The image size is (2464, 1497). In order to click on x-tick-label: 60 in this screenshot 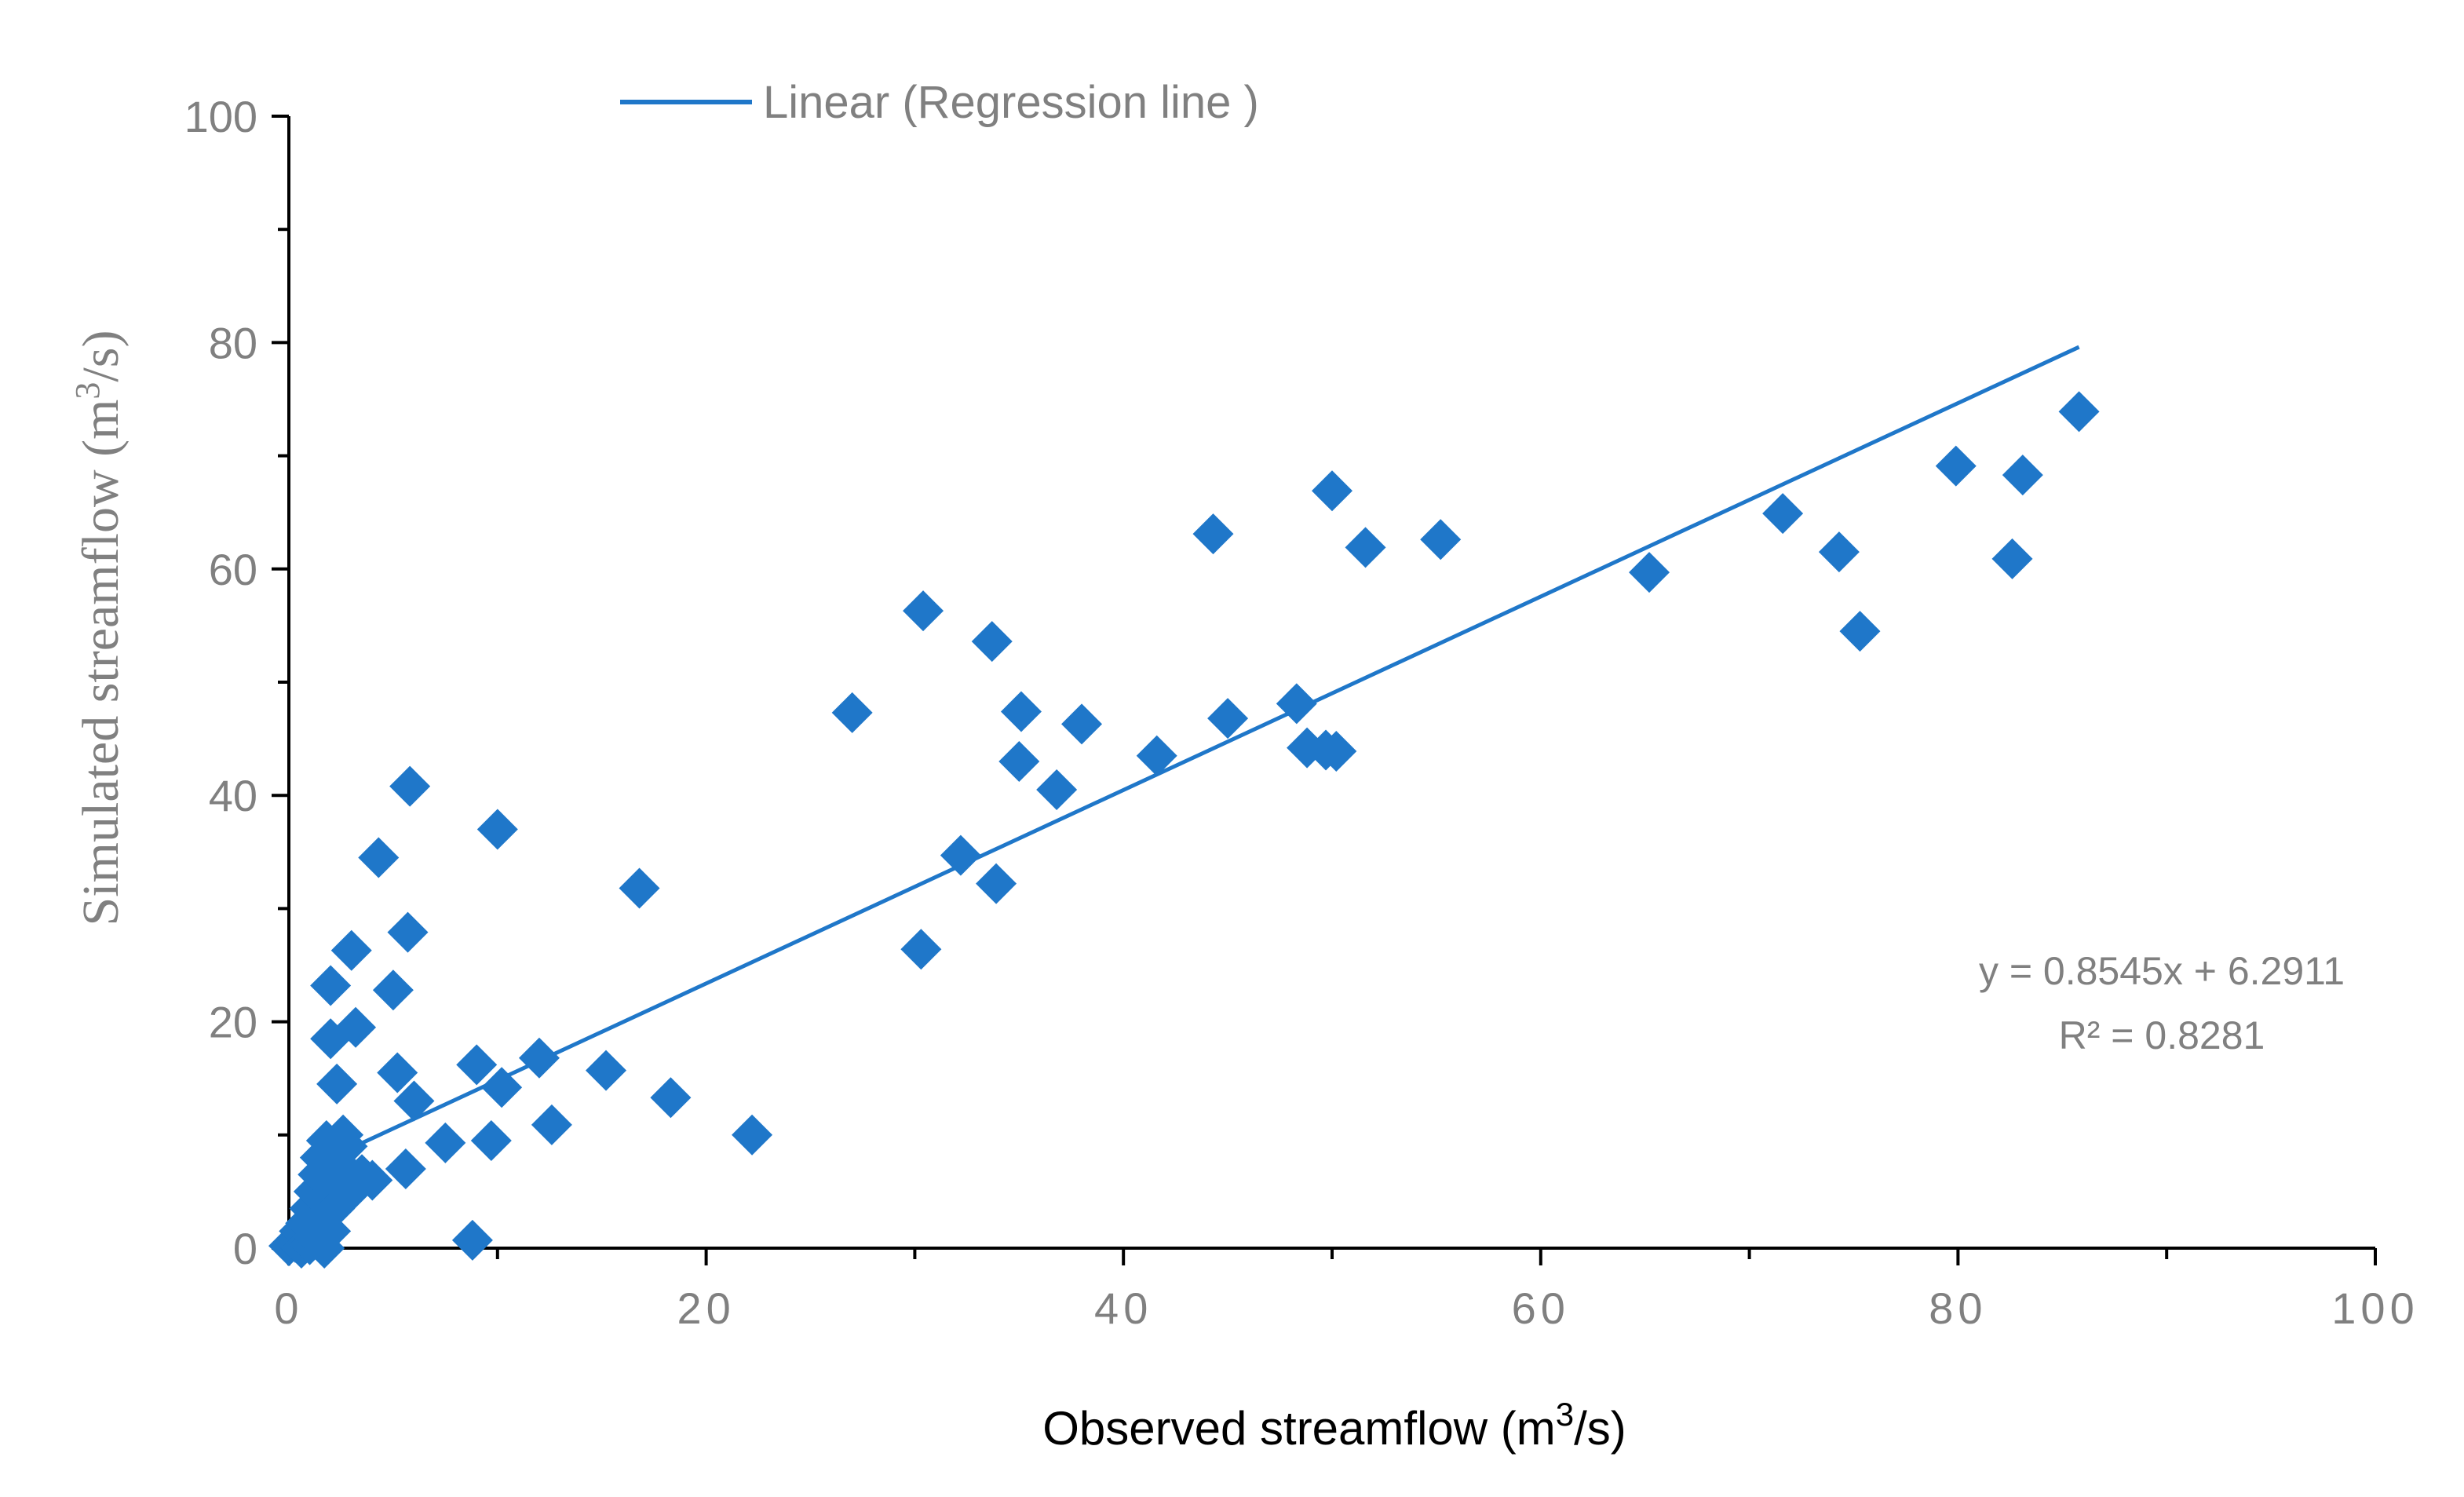, I will do `click(1541, 1308)`.